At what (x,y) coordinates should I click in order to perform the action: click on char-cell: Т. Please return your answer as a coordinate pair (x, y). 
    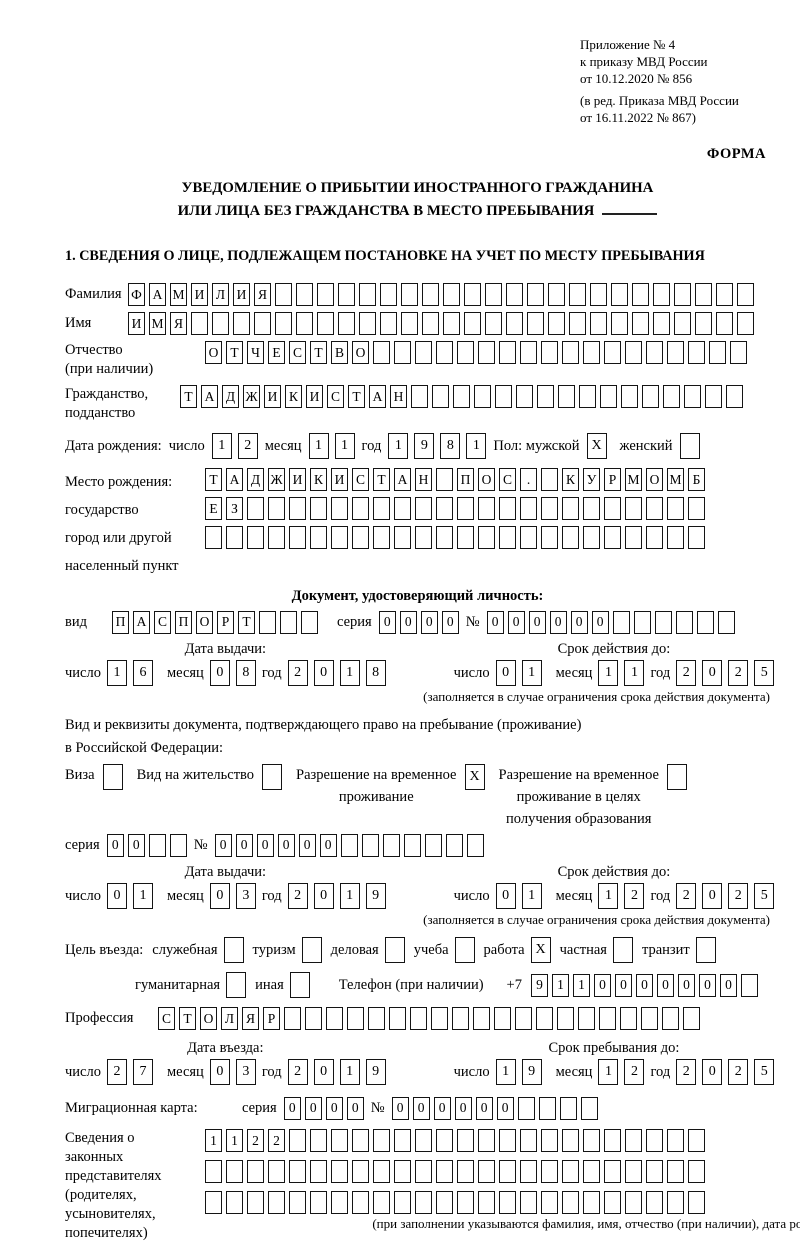
    Looking at the image, I should click on (356, 396).